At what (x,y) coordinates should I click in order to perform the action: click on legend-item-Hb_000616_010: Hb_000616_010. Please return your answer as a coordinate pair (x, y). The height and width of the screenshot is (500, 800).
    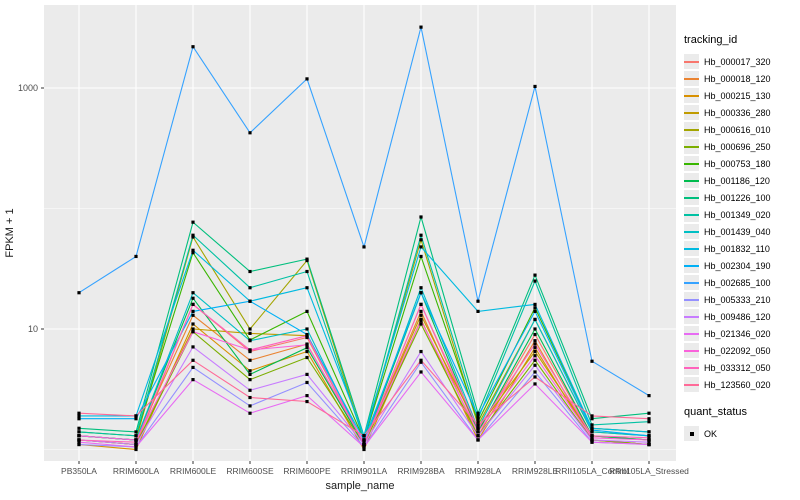
    Looking at the image, I should click on (741, 129).